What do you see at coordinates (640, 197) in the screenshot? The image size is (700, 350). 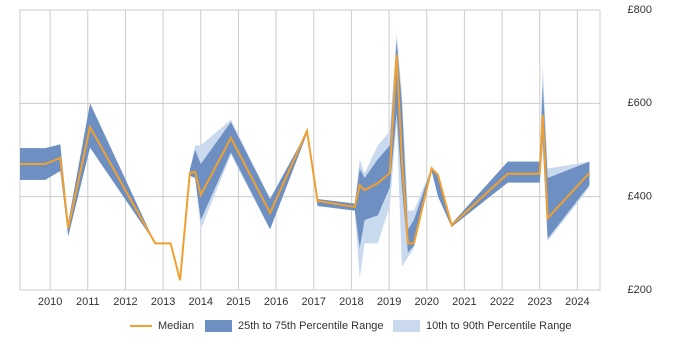 I see `y-tick-label: £400` at bounding box center [640, 197].